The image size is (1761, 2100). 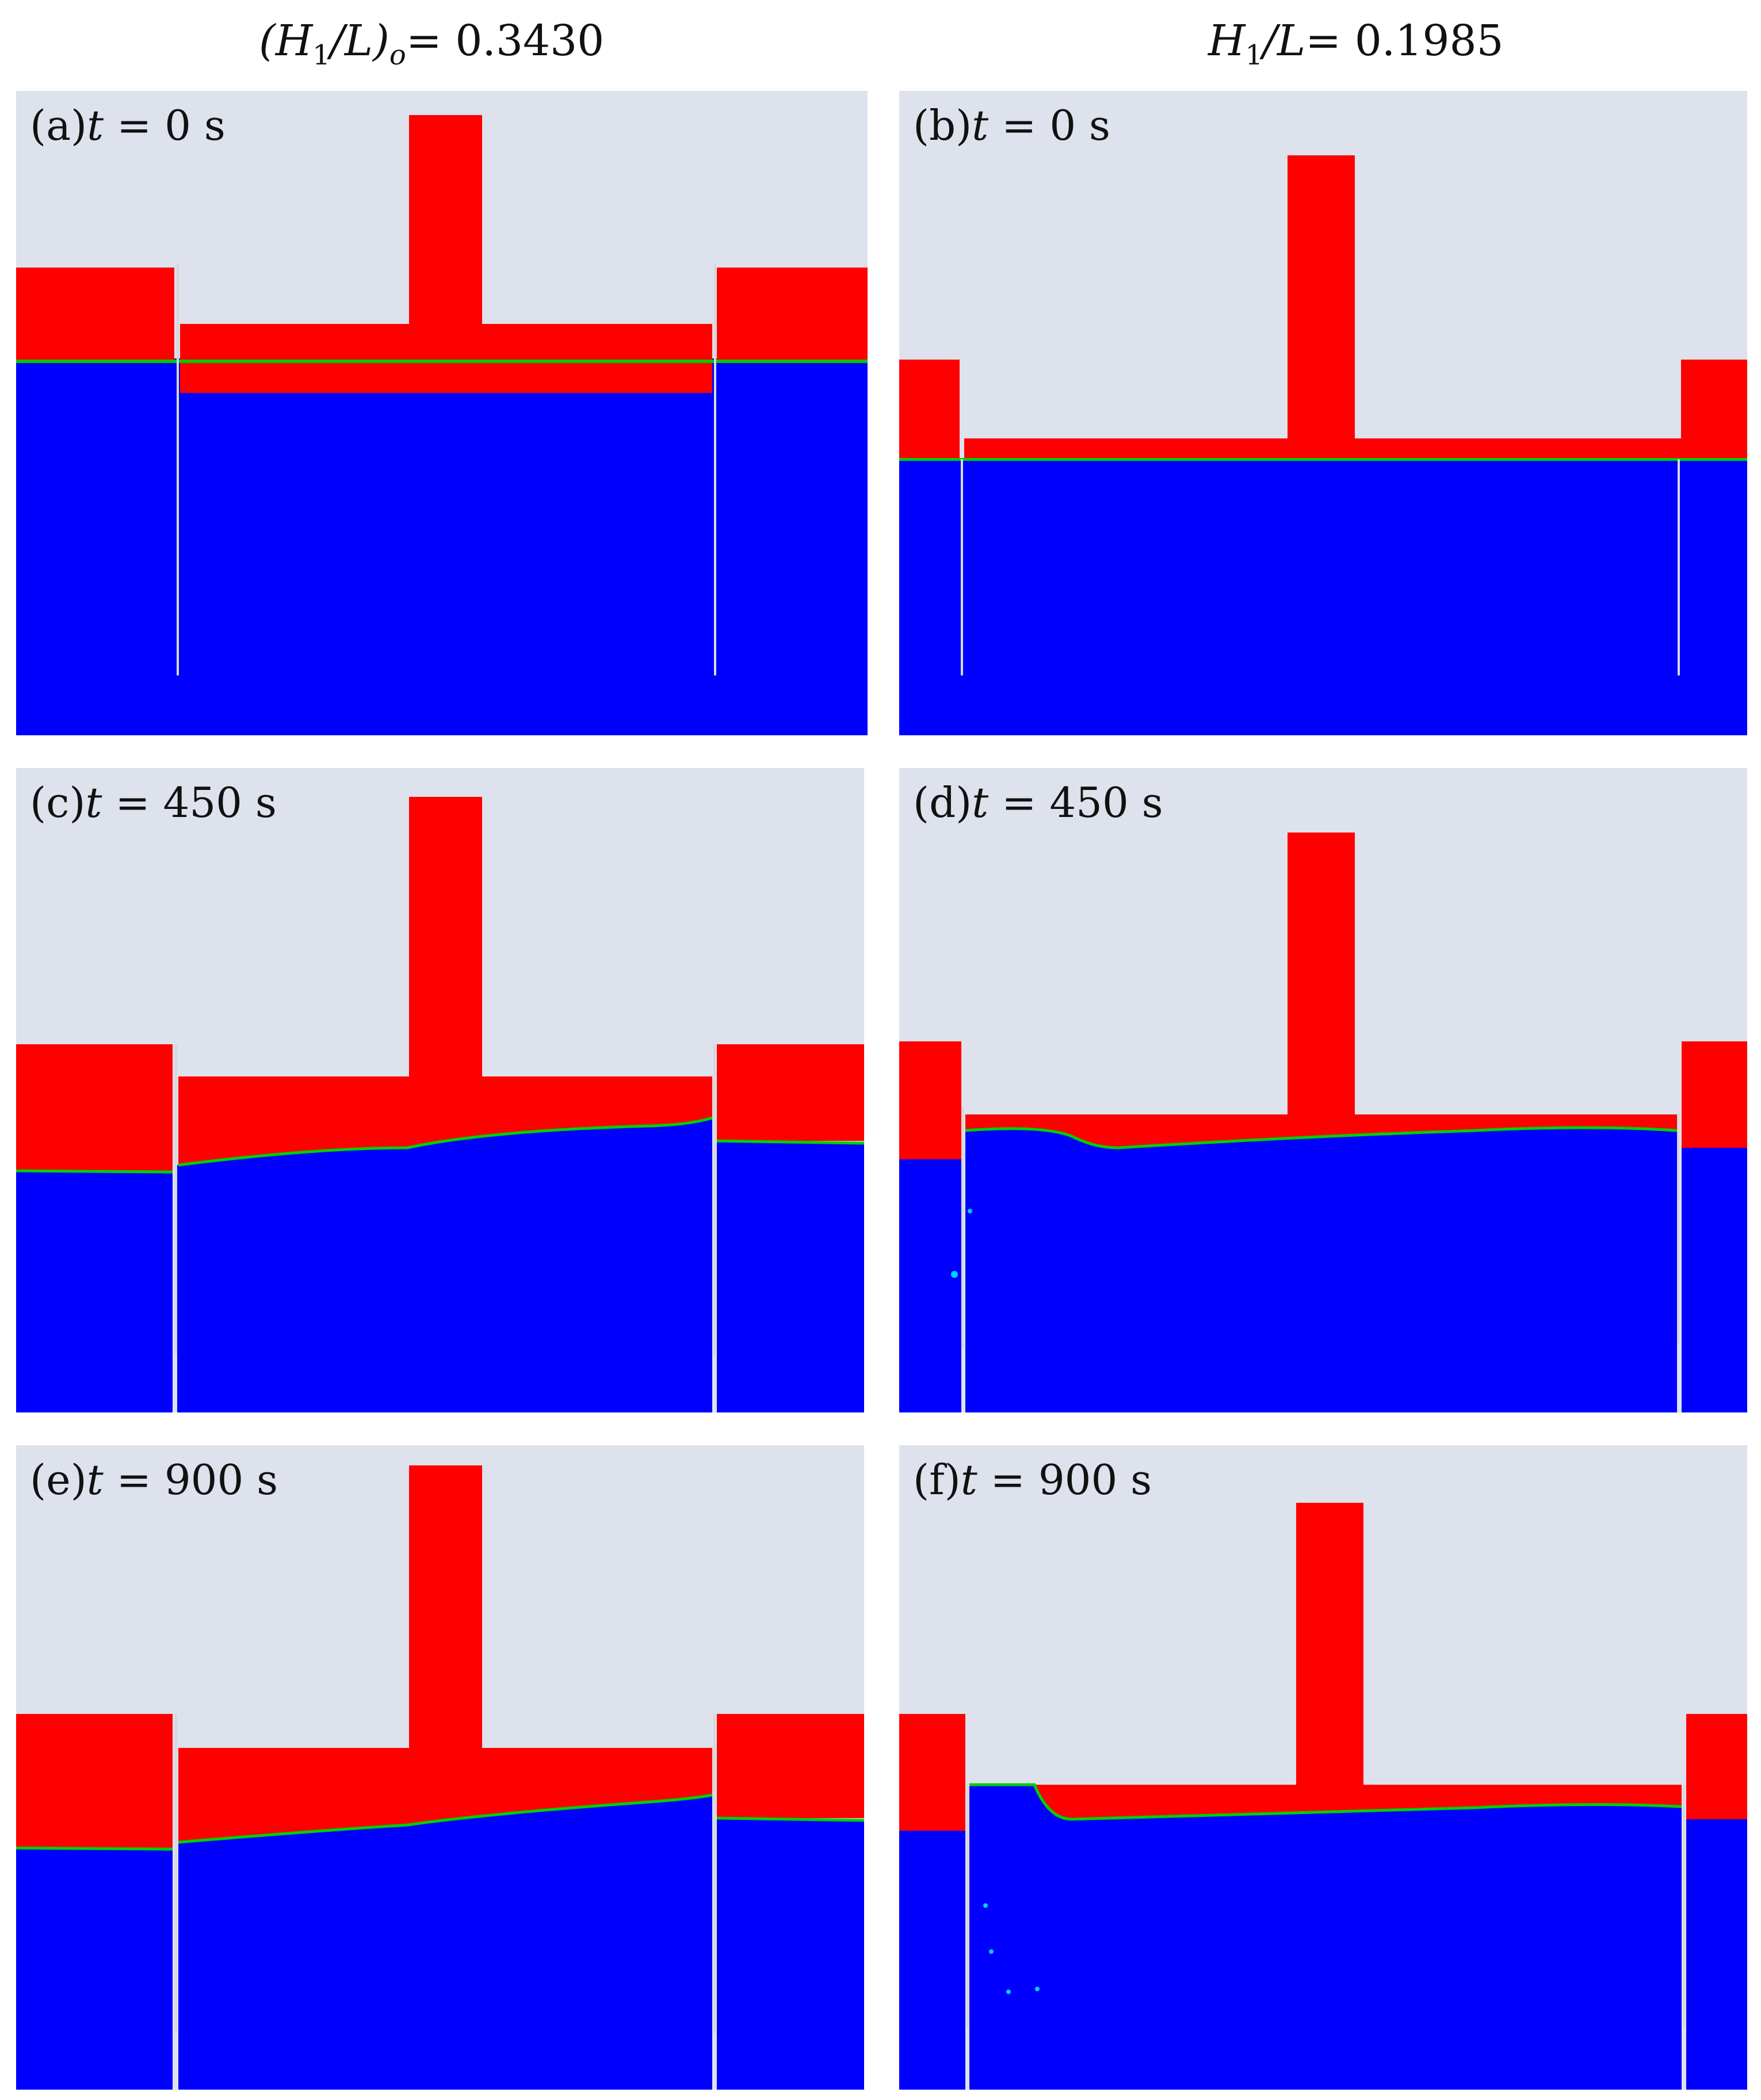 I want to click on right-wall, so click(x=715, y=469).